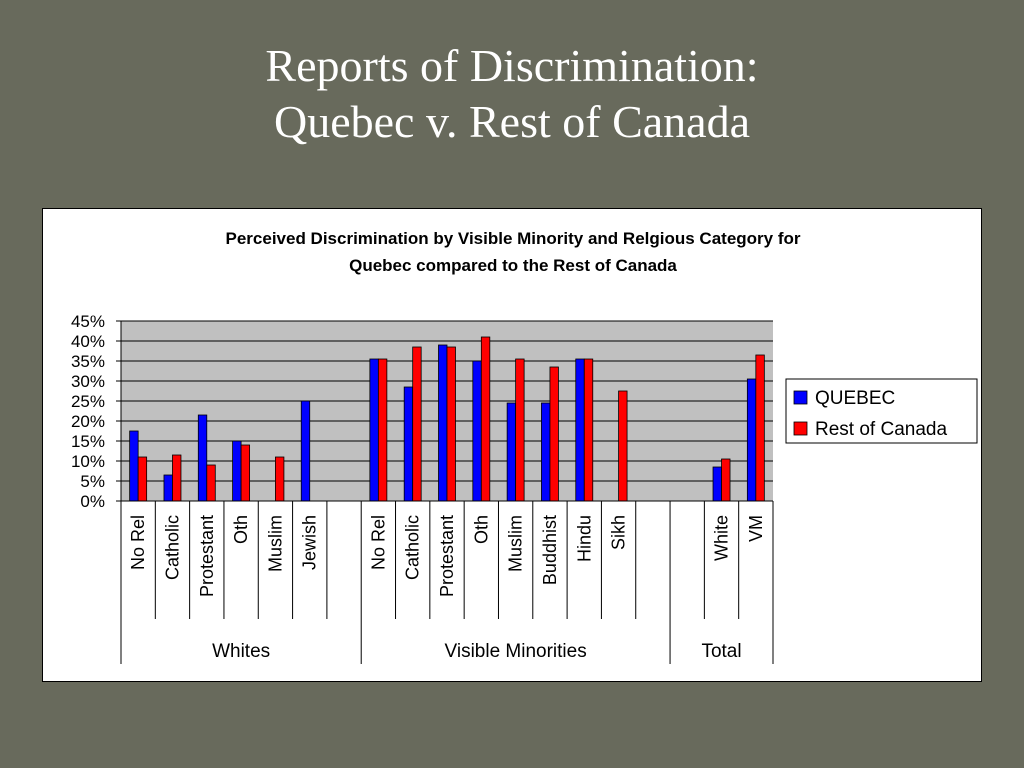  What do you see at coordinates (512, 65) in the screenshot?
I see `slide-title-line1: Reports of Discrimination:` at bounding box center [512, 65].